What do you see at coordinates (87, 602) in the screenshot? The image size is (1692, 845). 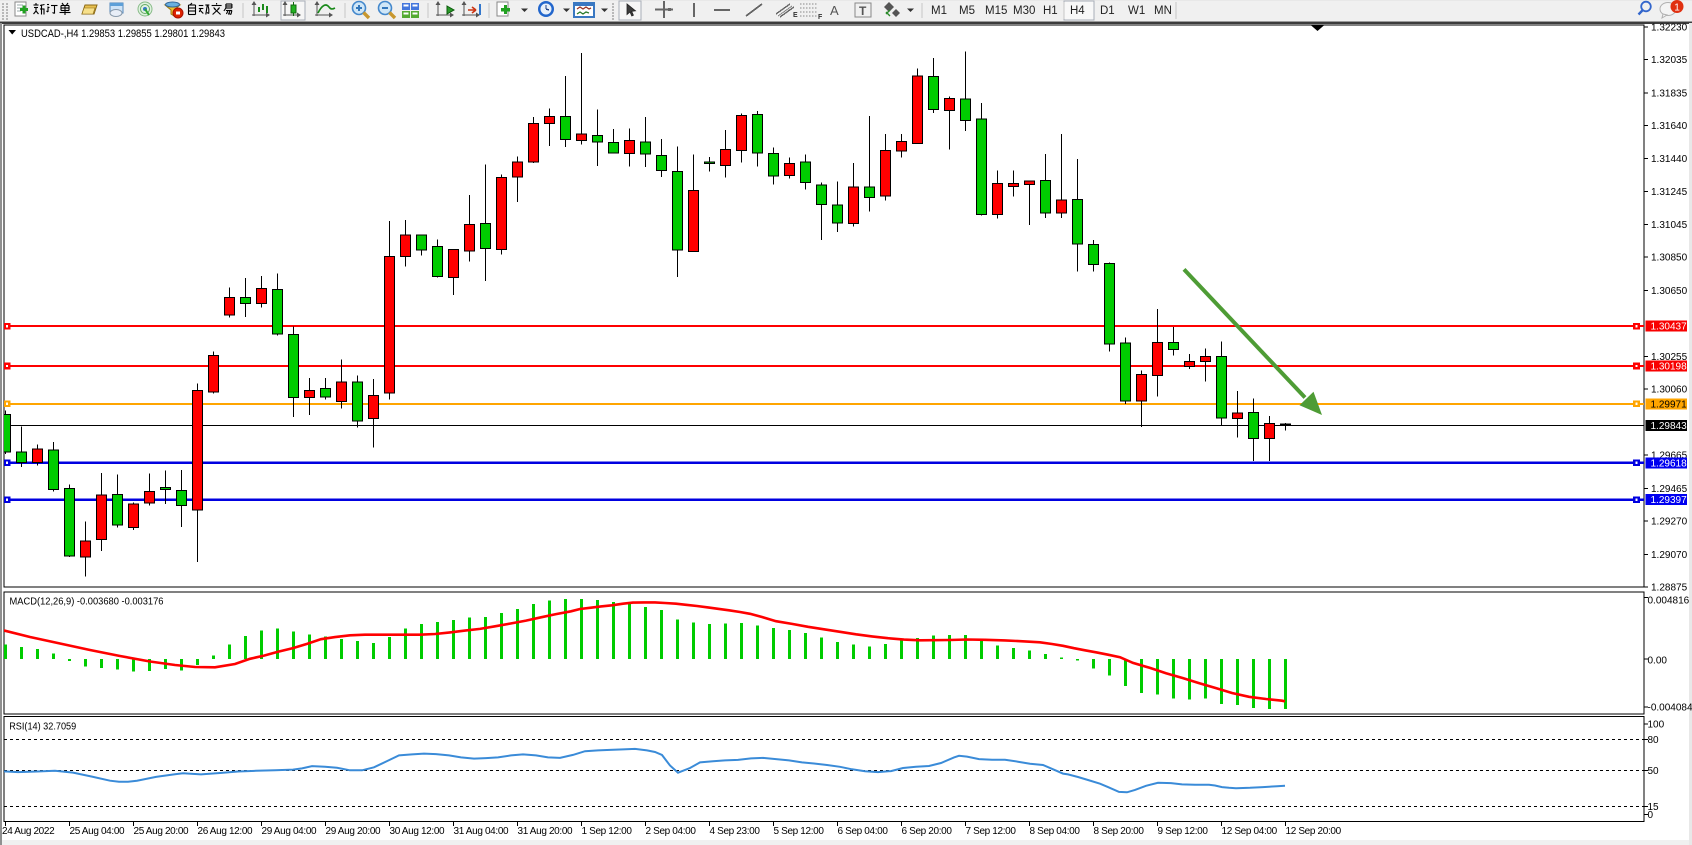 I see `svg-text:MACD(12,26,9) -0.003680 -0.003: MACD(12,26,9) -0.003680 -0.003176` at bounding box center [87, 602].